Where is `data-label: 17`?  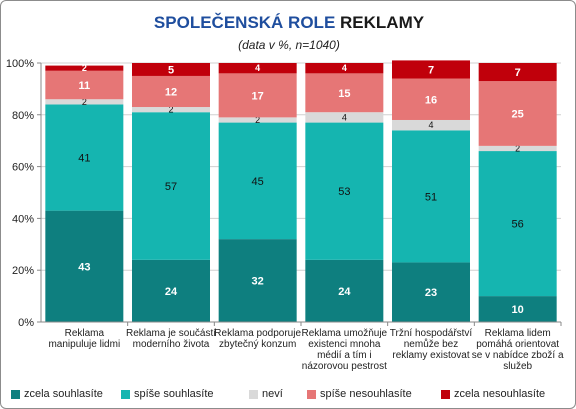 data-label: 17 is located at coordinates (258, 96).